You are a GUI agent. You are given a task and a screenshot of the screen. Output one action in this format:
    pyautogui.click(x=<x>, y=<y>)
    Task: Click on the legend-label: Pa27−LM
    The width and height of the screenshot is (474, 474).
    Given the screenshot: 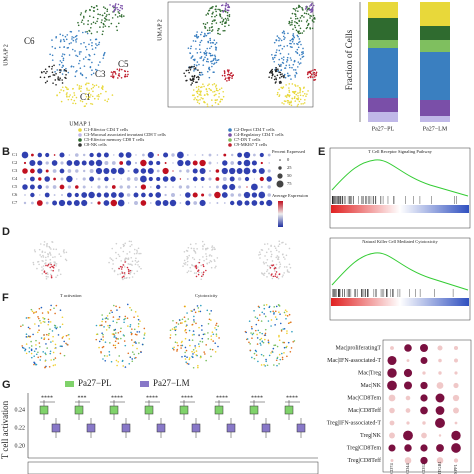 What is the action you would take?
    pyautogui.click(x=171, y=383)
    